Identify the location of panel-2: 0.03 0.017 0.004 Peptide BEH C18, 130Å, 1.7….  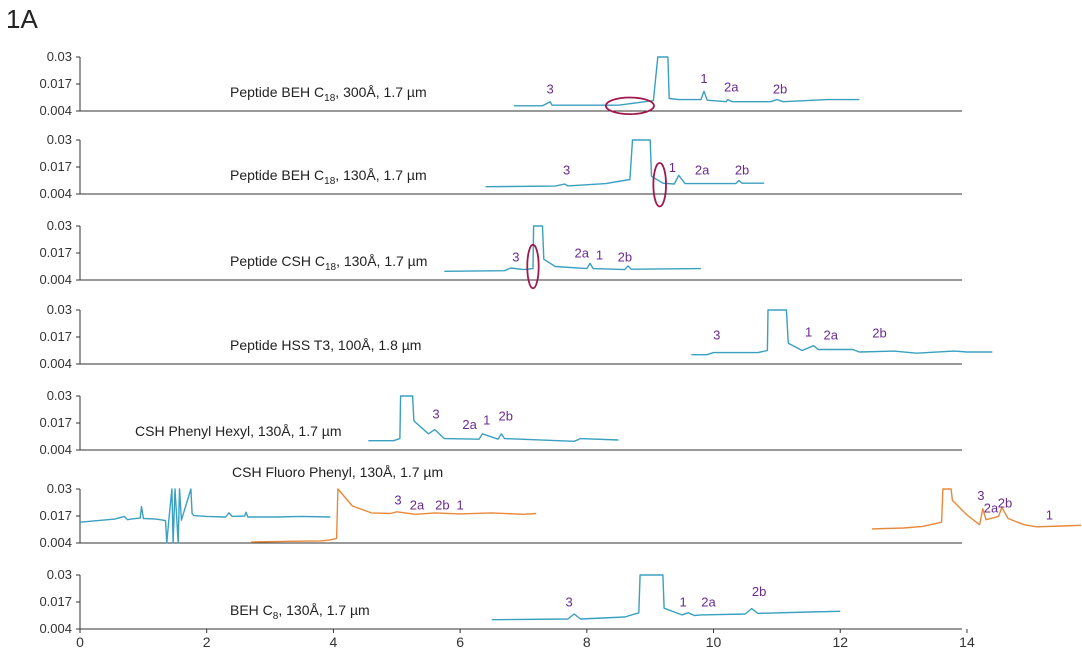
(500, 170).